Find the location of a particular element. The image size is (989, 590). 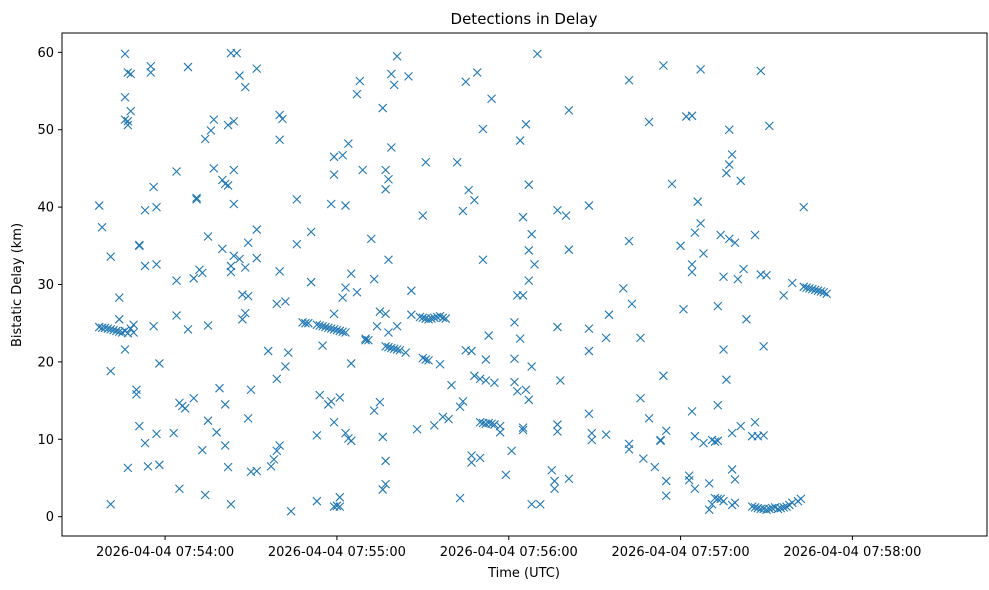

y-tick-label: 30 is located at coordinates (45, 285).